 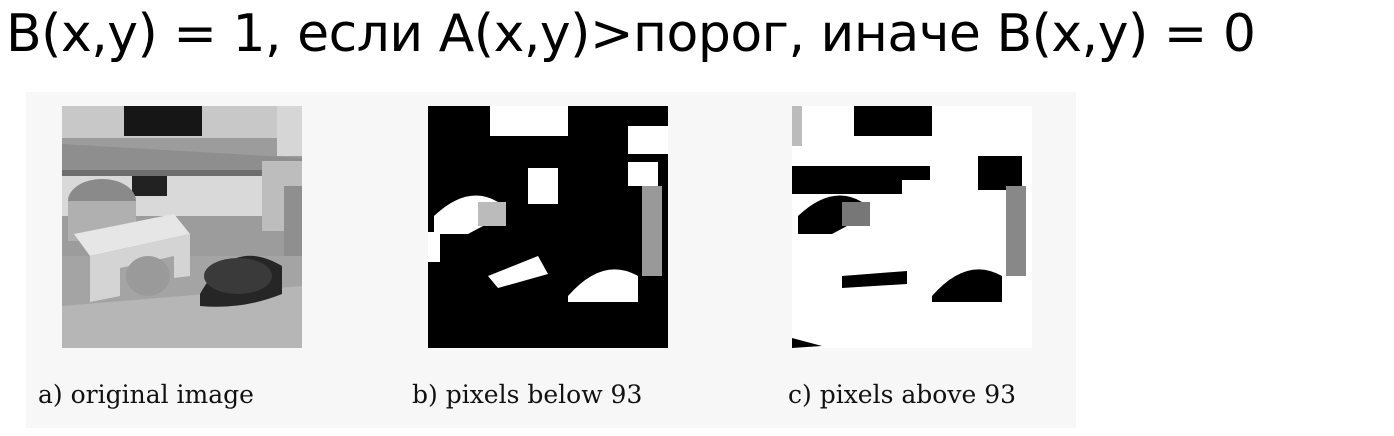 What do you see at coordinates (182, 227) in the screenshot?
I see `original-image` at bounding box center [182, 227].